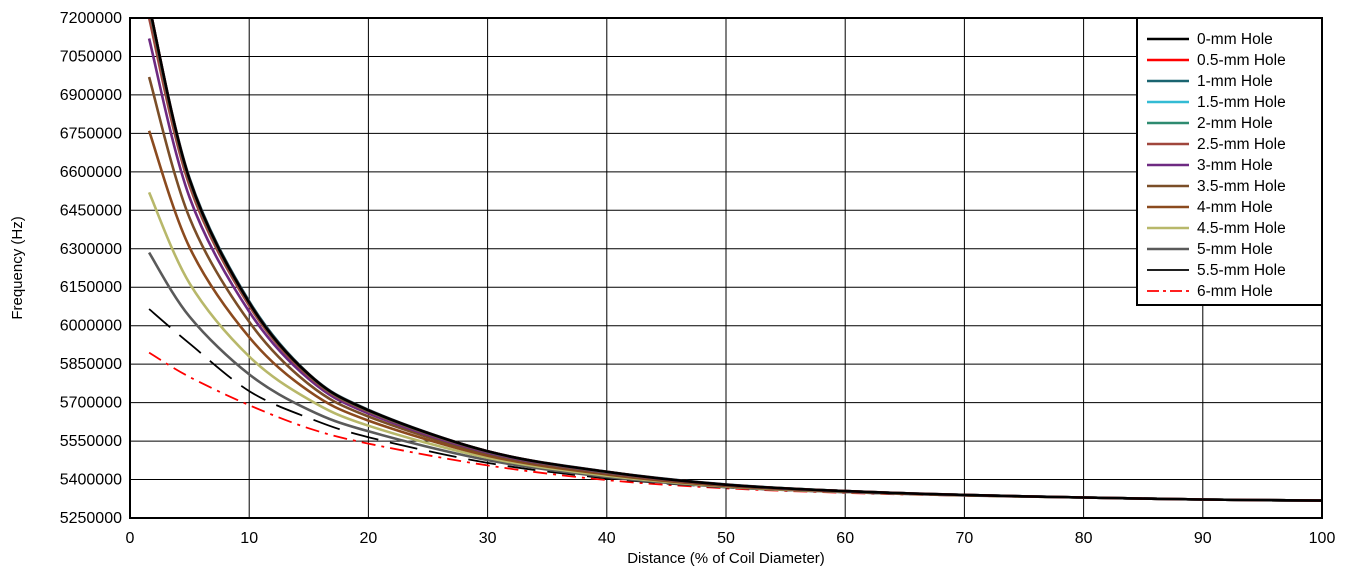  What do you see at coordinates (91, 441) in the screenshot?
I see `y-tick-label: 5550000` at bounding box center [91, 441].